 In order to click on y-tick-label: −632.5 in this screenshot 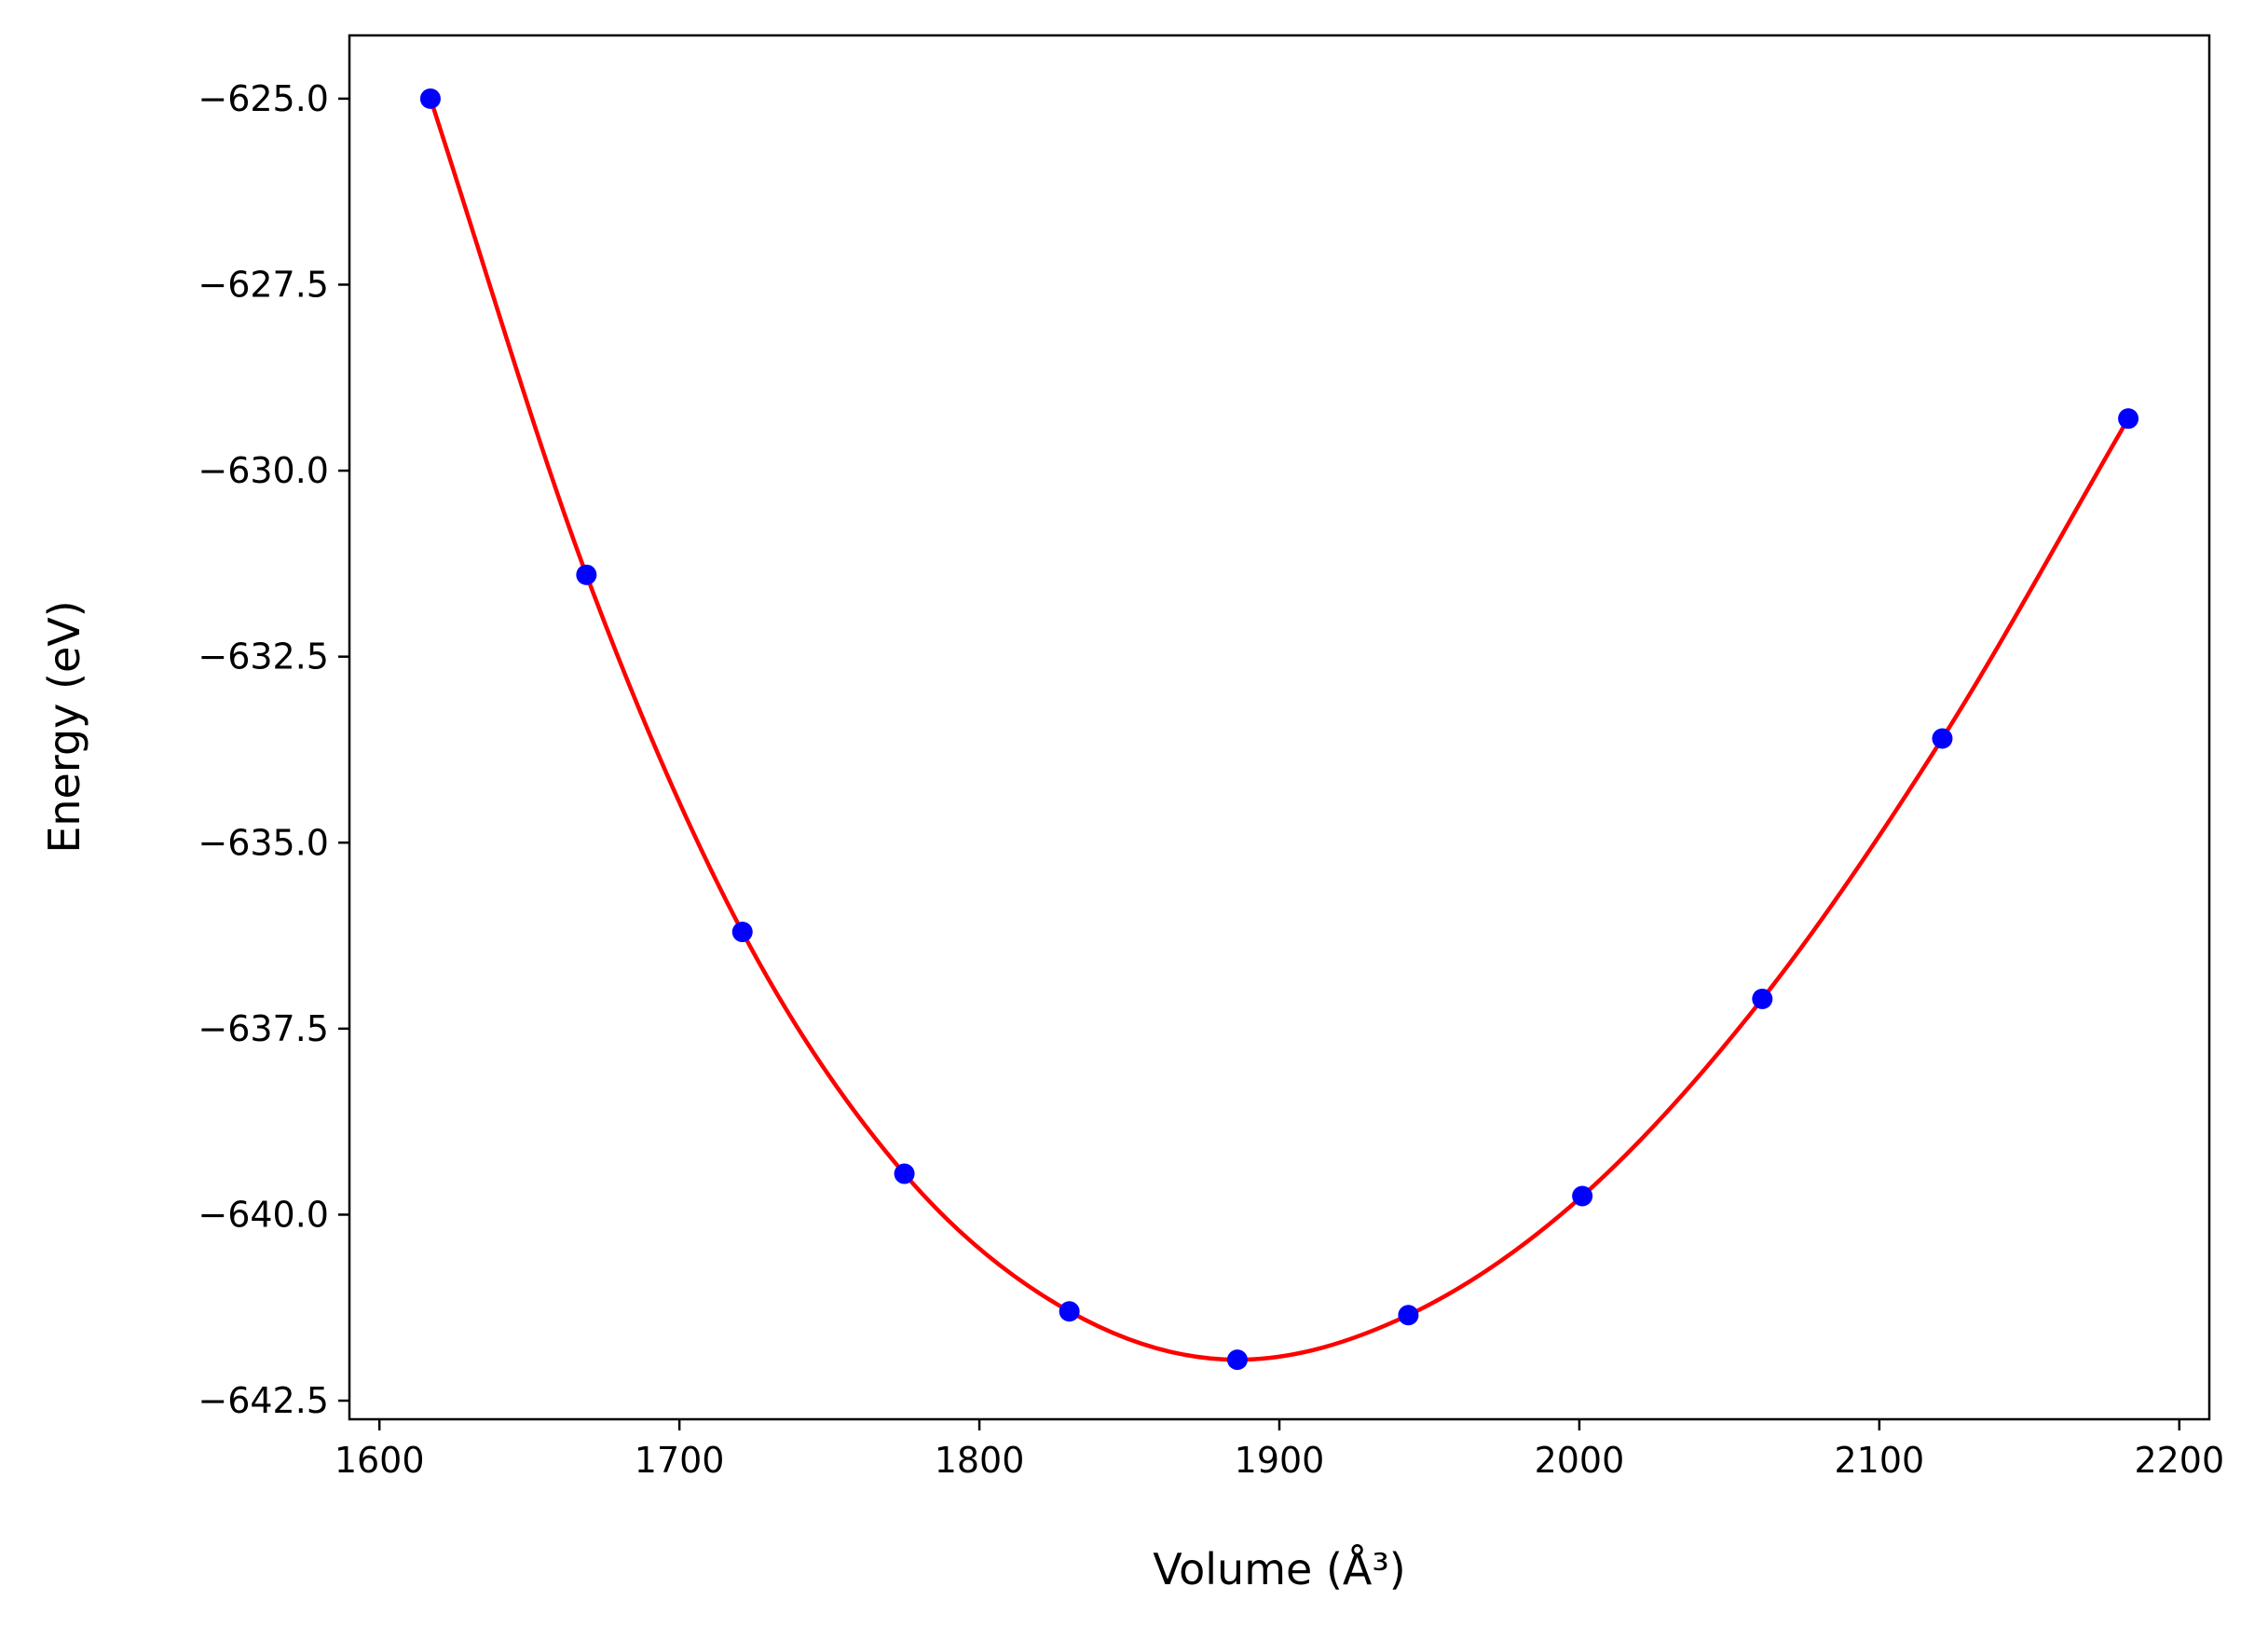, I will do `click(263, 657)`.